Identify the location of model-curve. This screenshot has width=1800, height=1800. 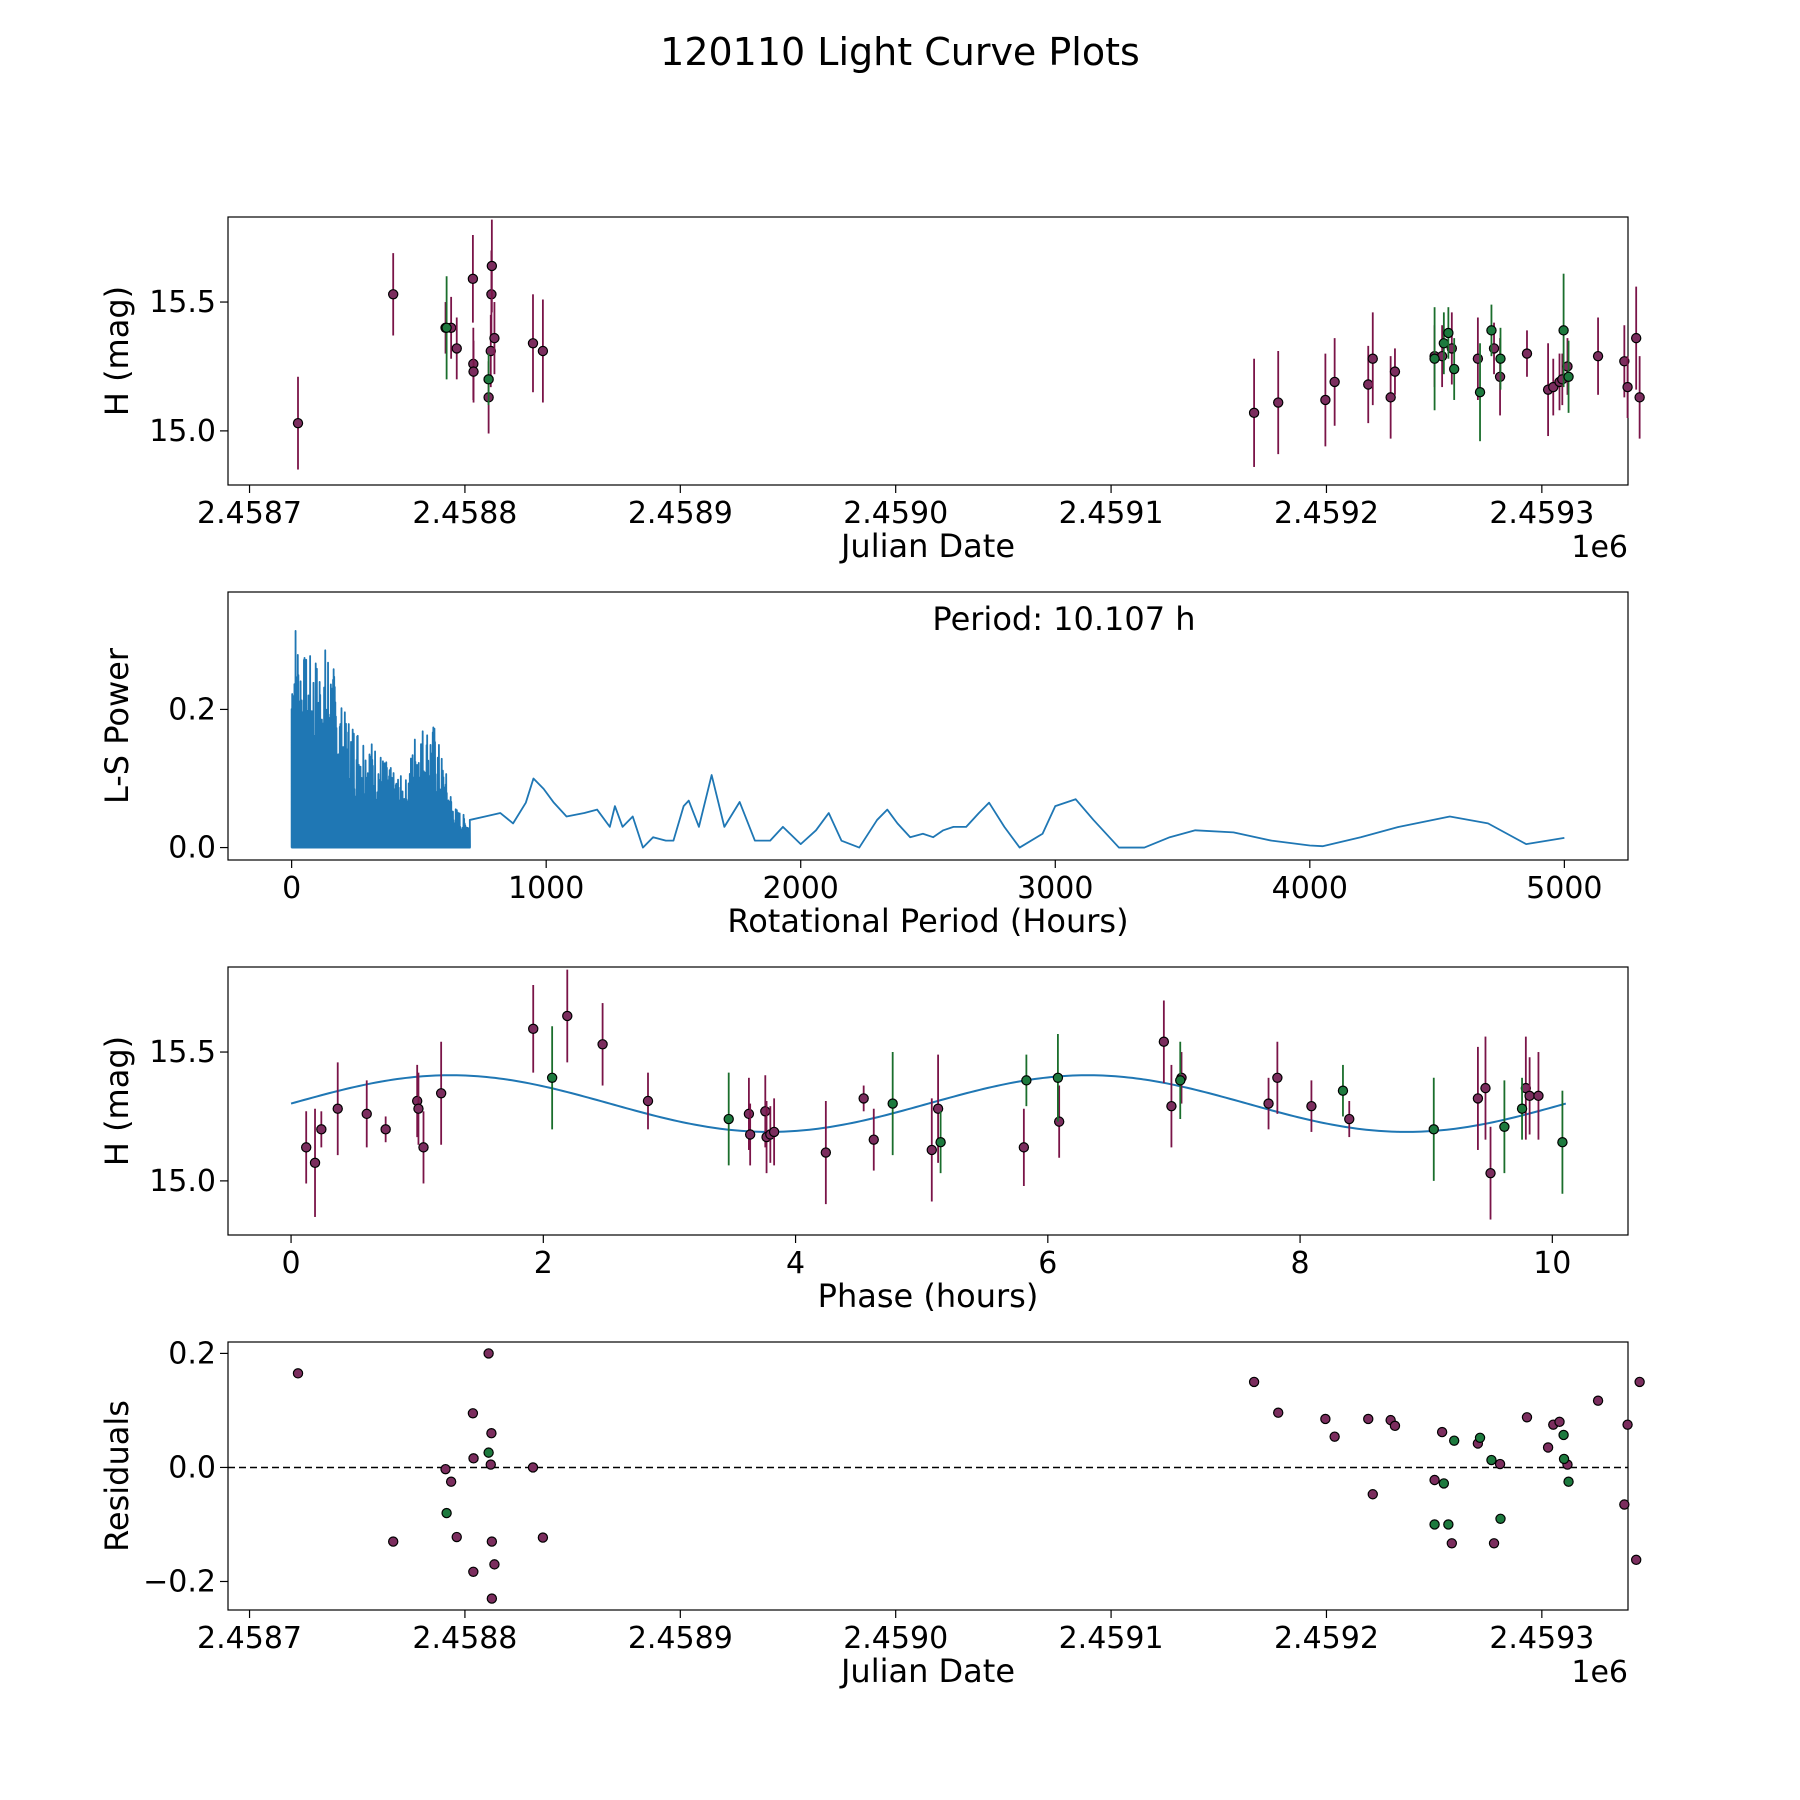
(928, 1103).